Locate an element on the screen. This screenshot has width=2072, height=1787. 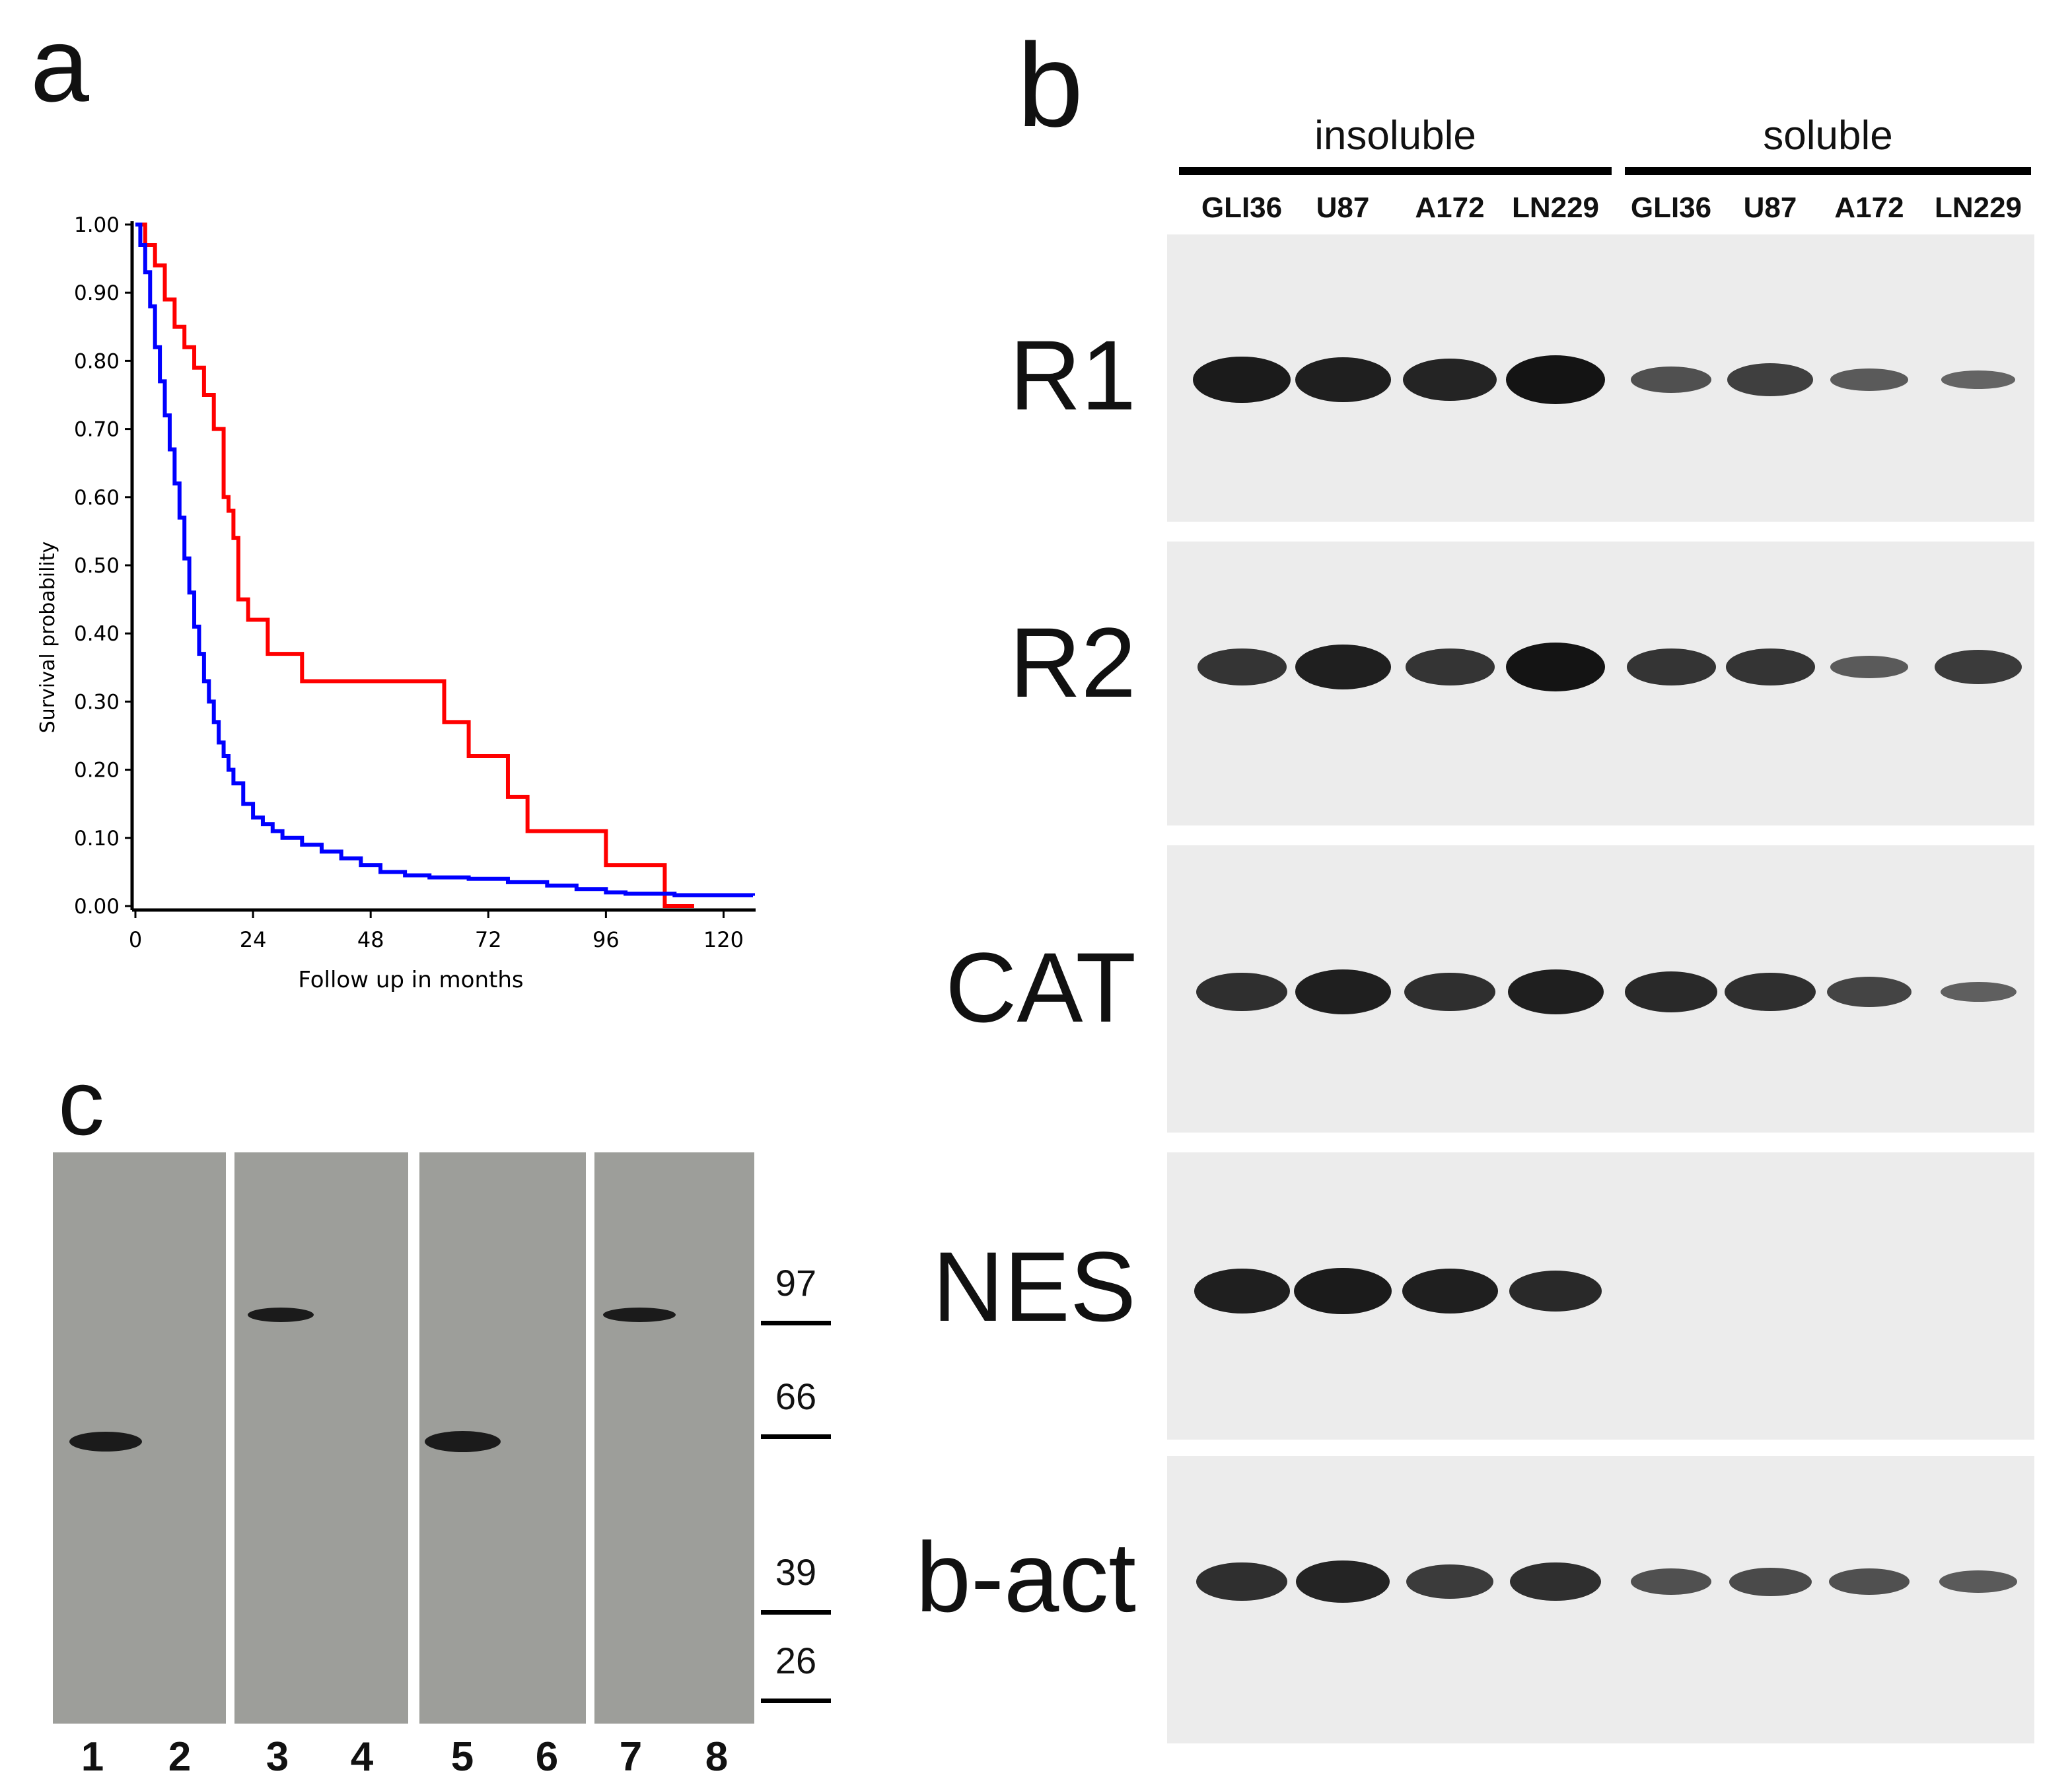
y-tick-label: 0.40 is located at coordinates (97, 634).